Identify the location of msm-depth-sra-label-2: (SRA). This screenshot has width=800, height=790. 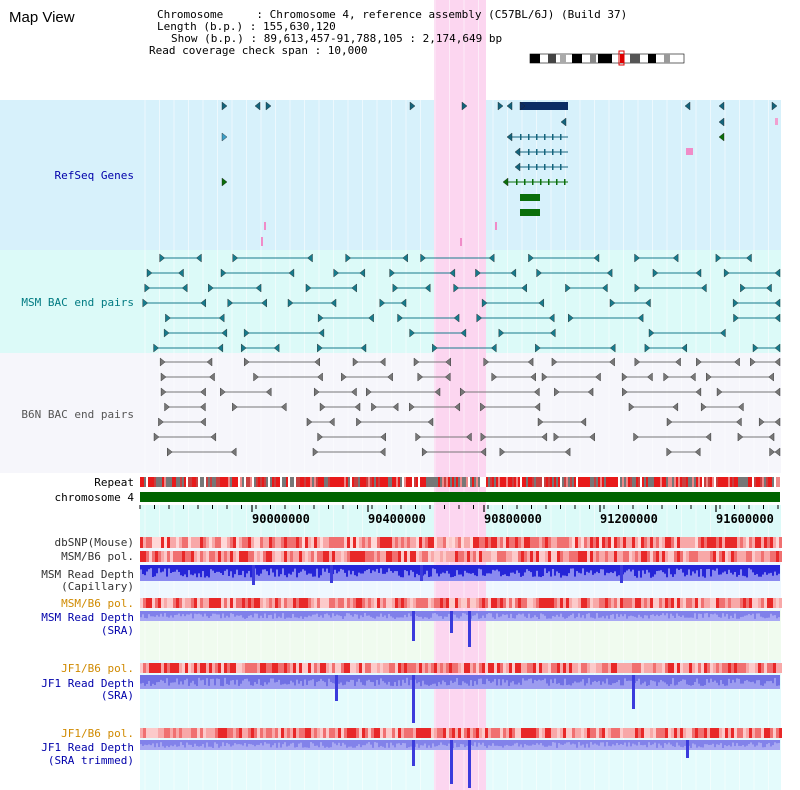
(117, 630).